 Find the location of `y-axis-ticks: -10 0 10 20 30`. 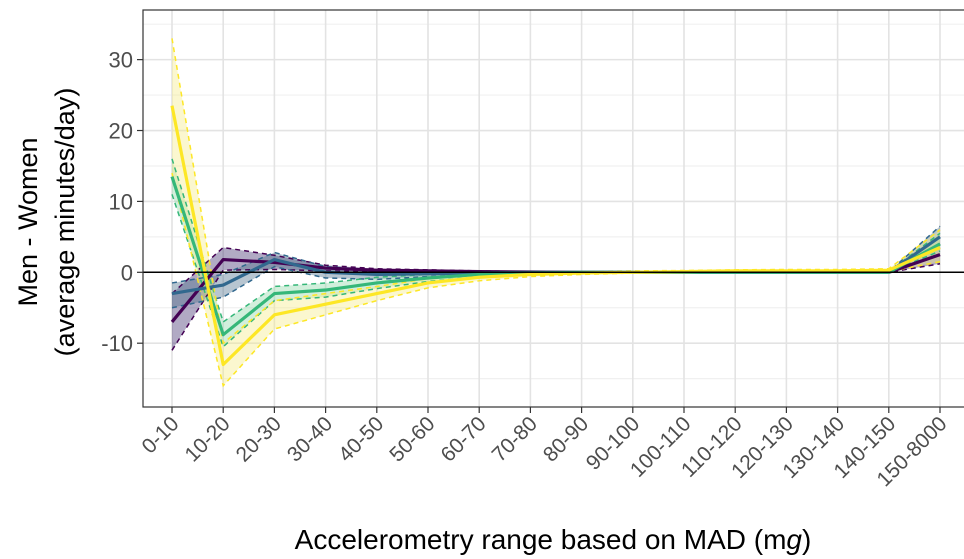

y-axis-ticks: -10 0 10 20 30 is located at coordinates (122, 202).